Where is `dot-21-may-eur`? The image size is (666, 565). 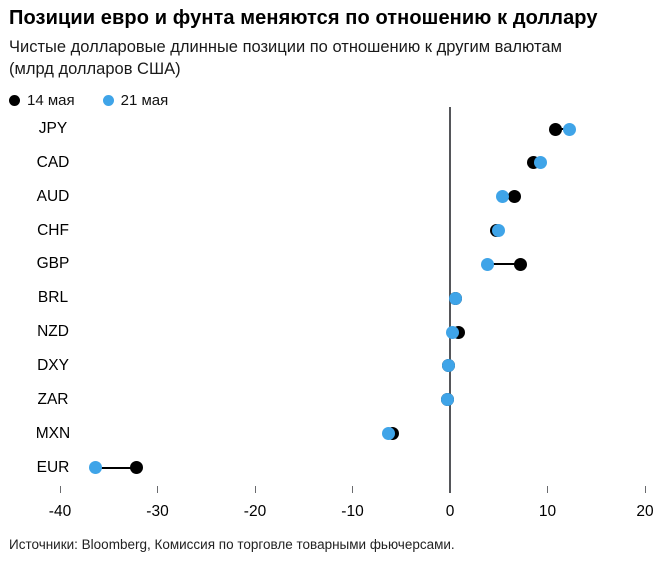 dot-21-may-eur is located at coordinates (95, 467).